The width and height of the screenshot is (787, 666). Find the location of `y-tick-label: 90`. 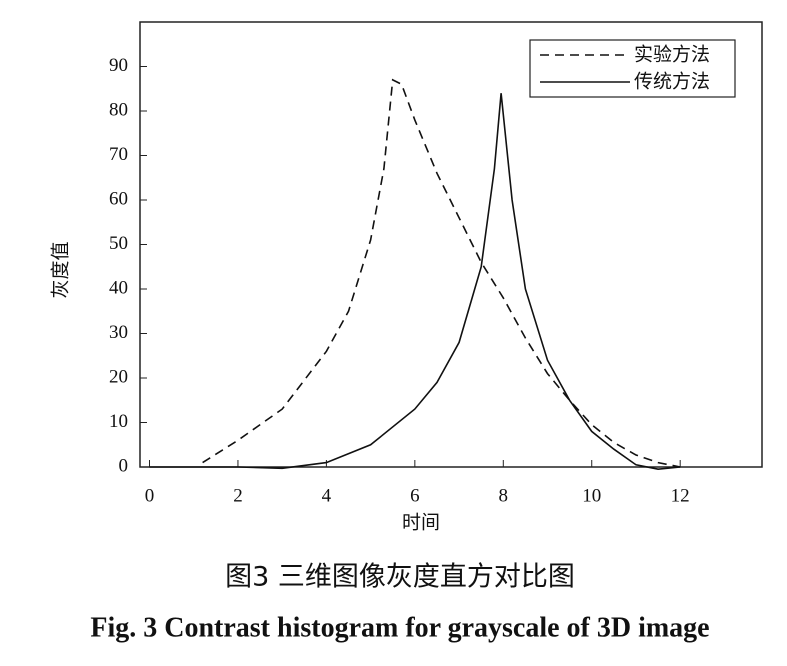

y-tick-label: 90 is located at coordinates (118, 65).